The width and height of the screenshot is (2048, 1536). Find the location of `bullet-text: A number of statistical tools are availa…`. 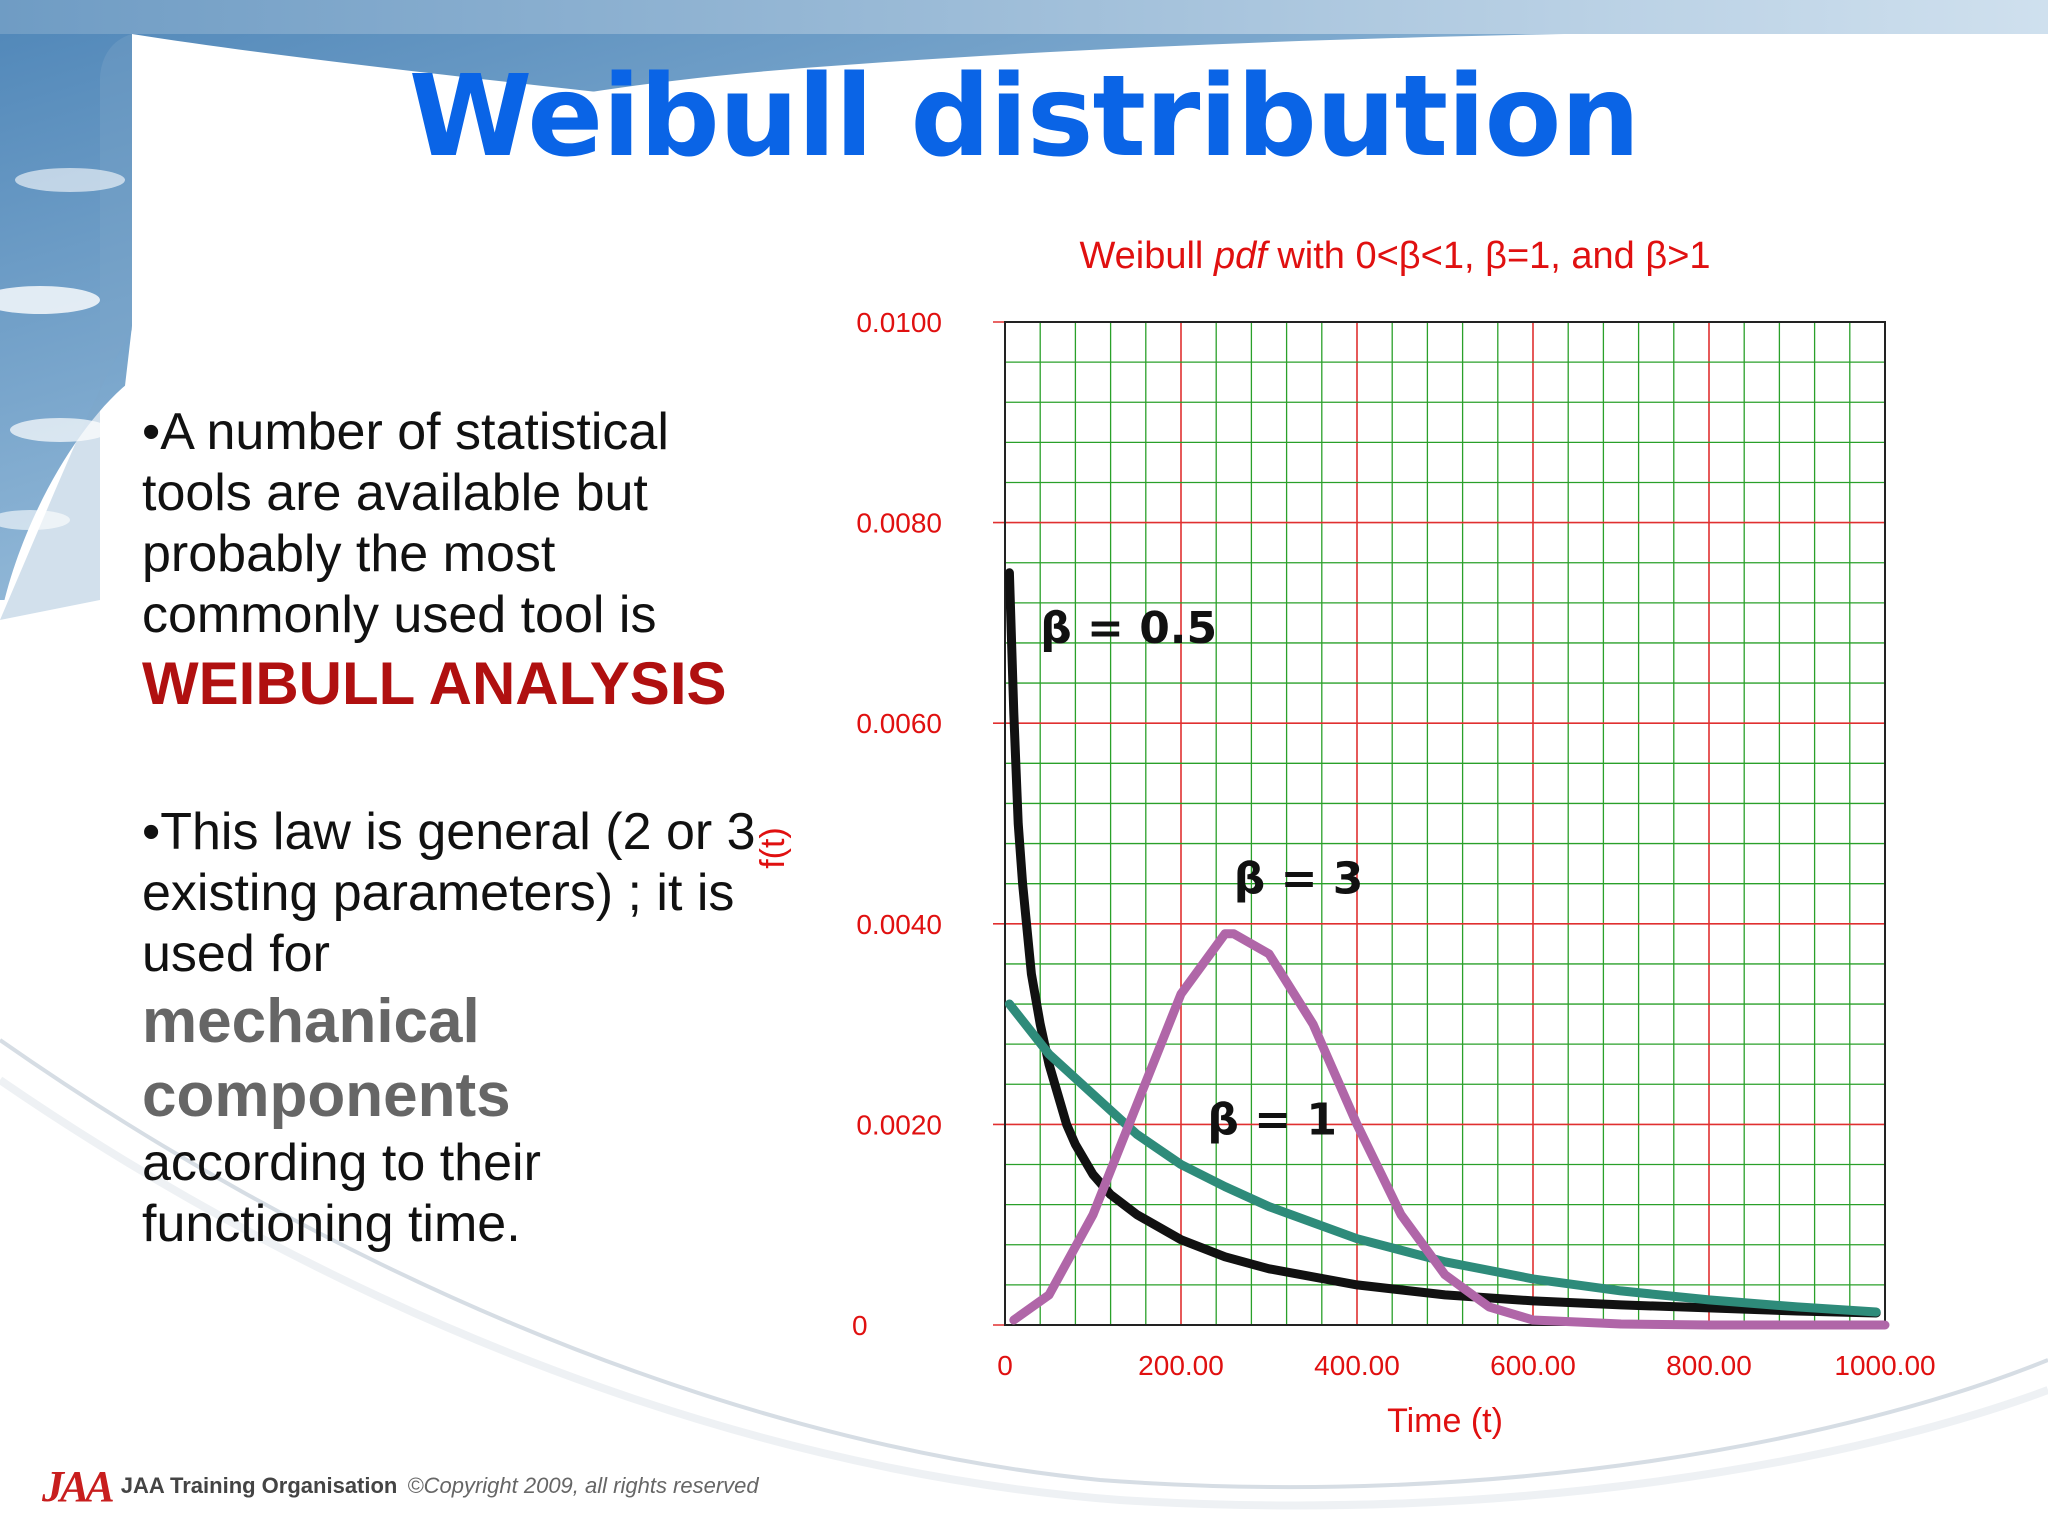

bullet-text: A number of statistical tools are availa… is located at coordinates (405, 523).